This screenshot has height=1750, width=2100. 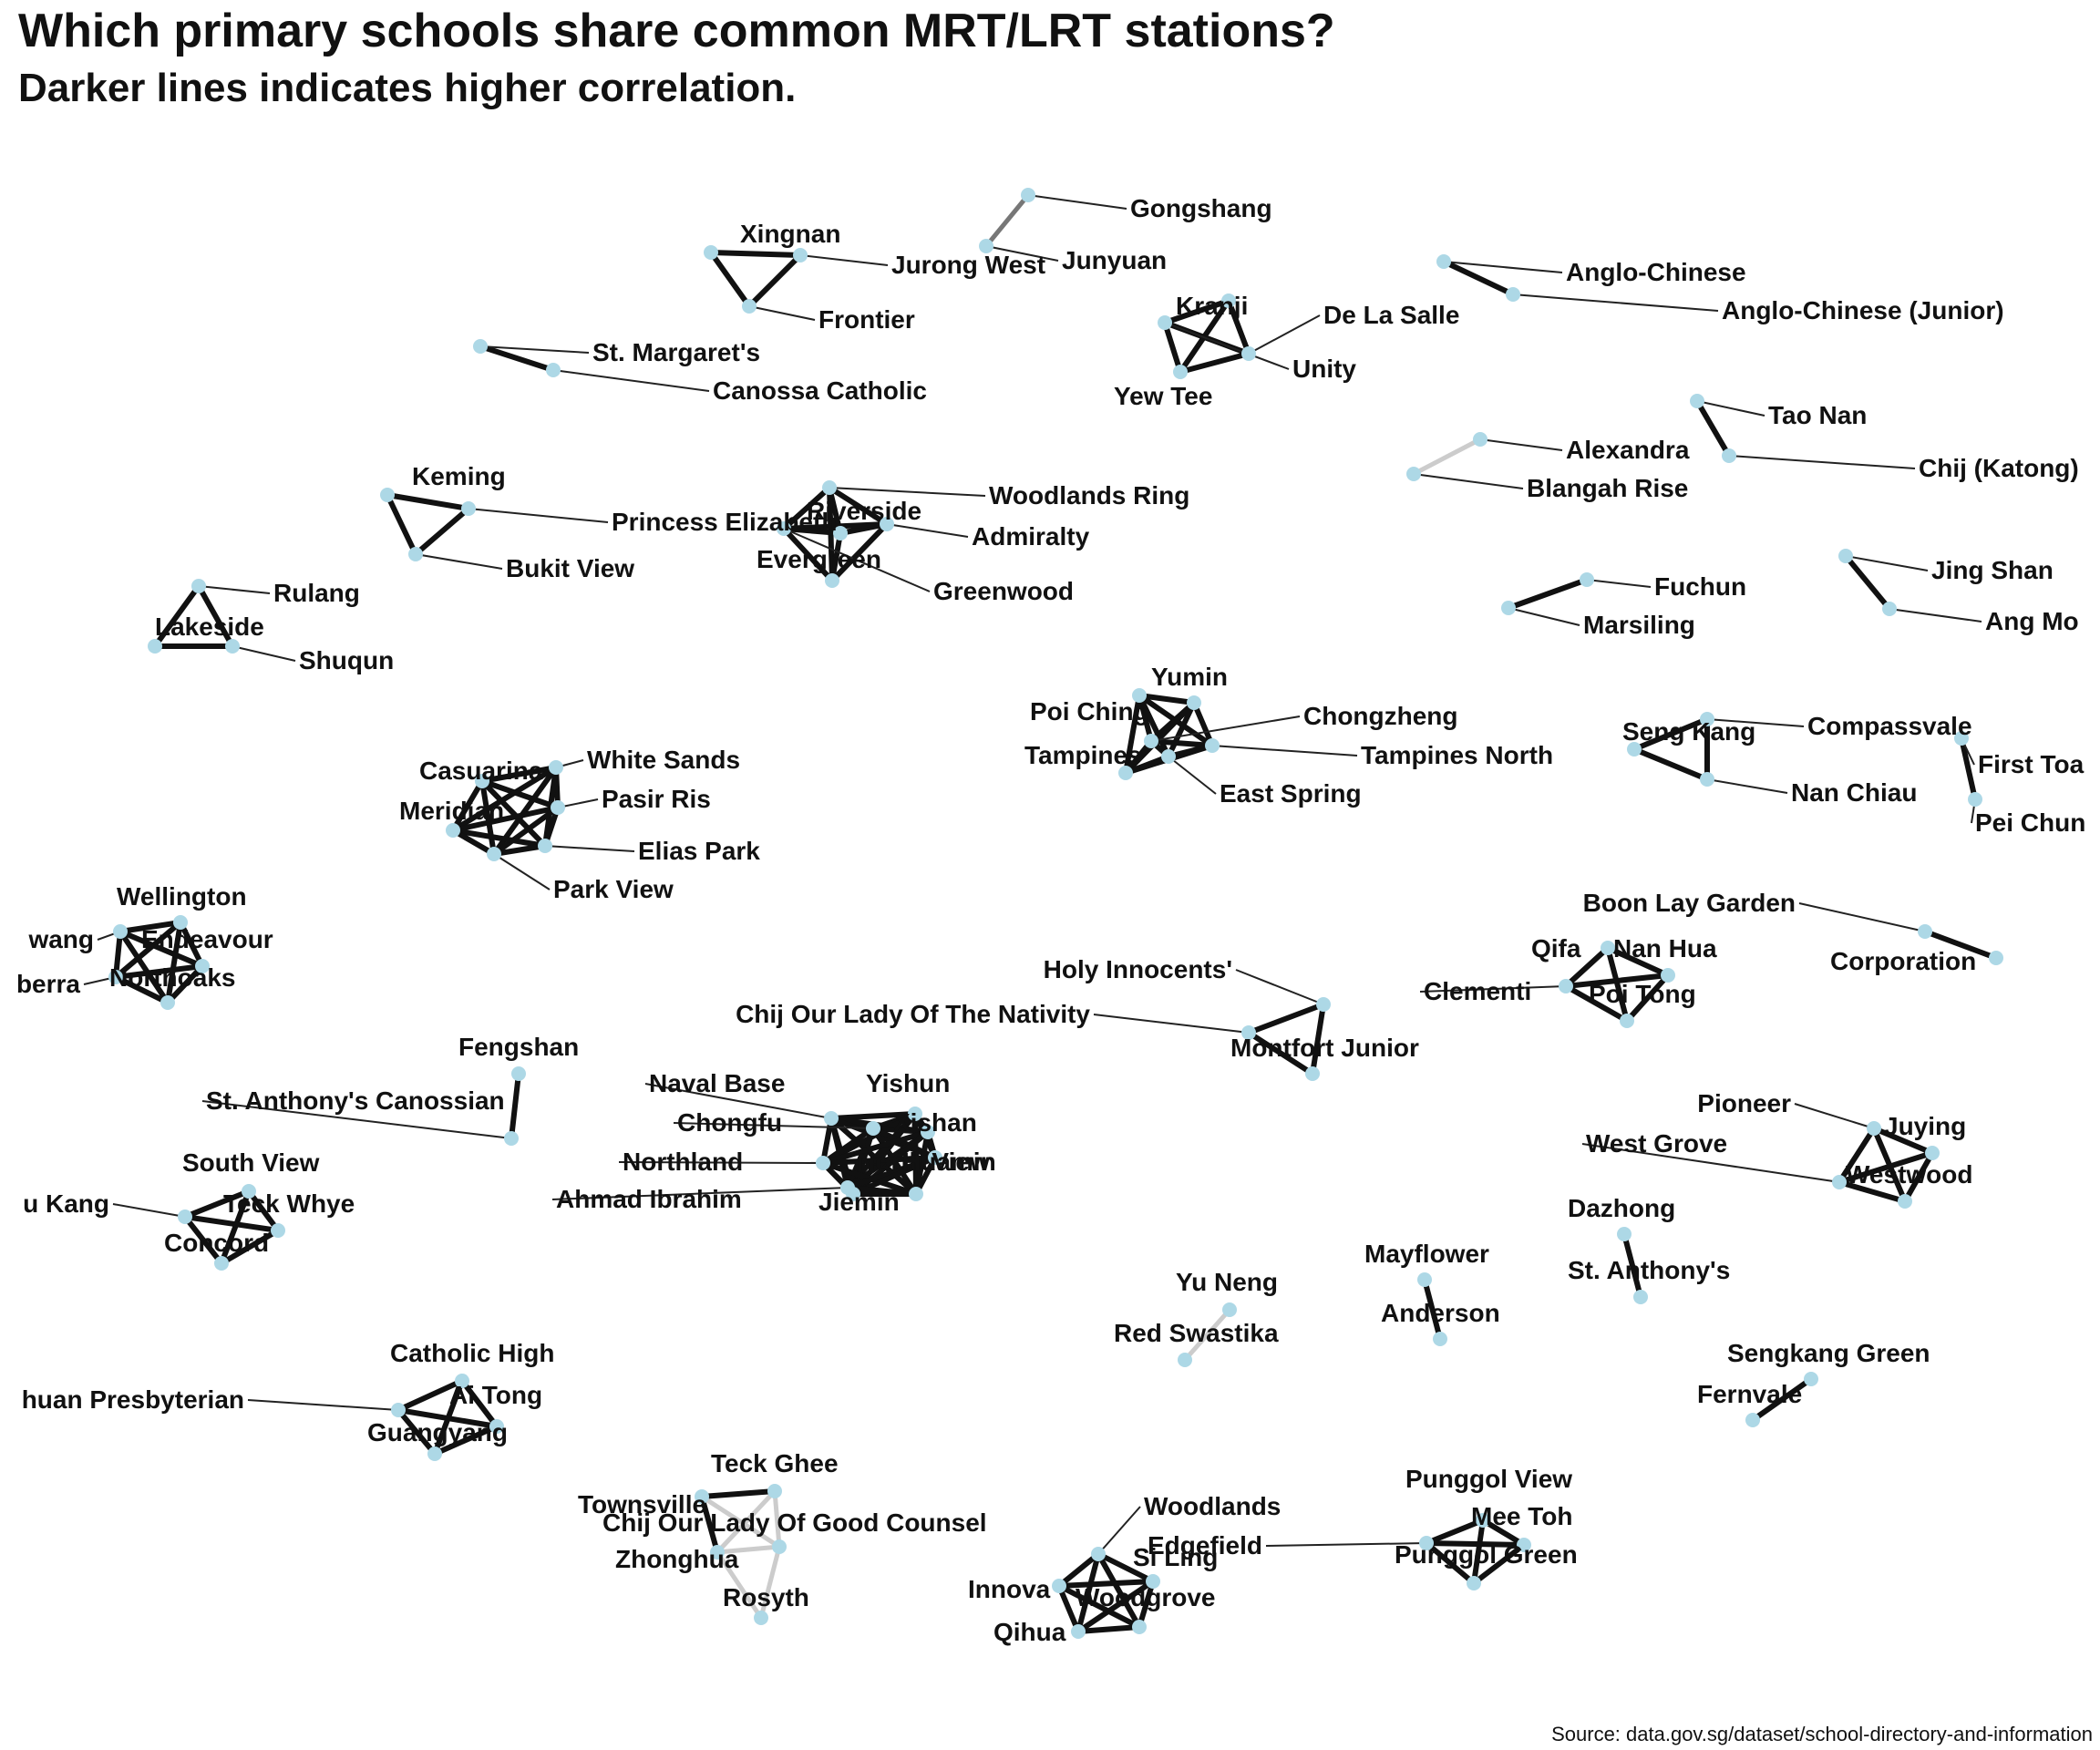 I want to click on node-xishan, so click(x=928, y=1132).